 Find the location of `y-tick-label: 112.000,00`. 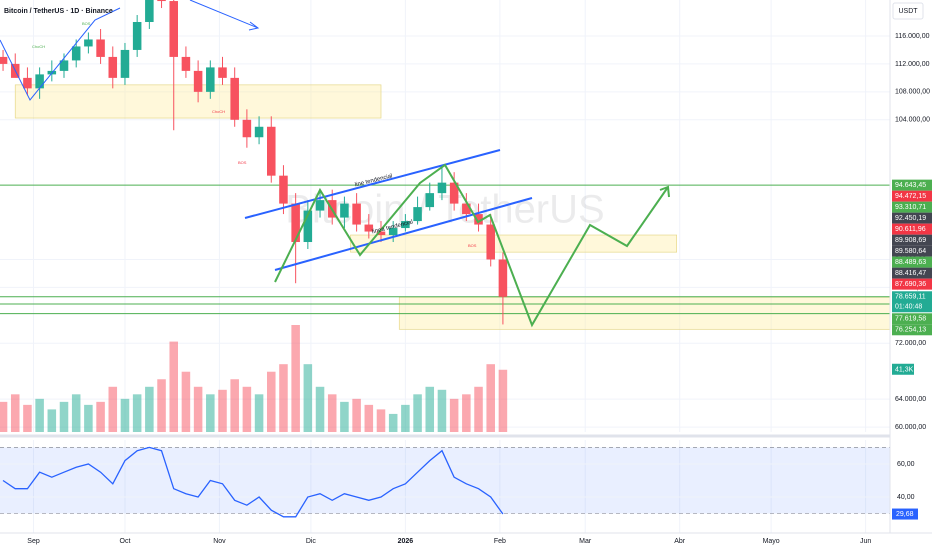

y-tick-label: 112.000,00 is located at coordinates (912, 64).